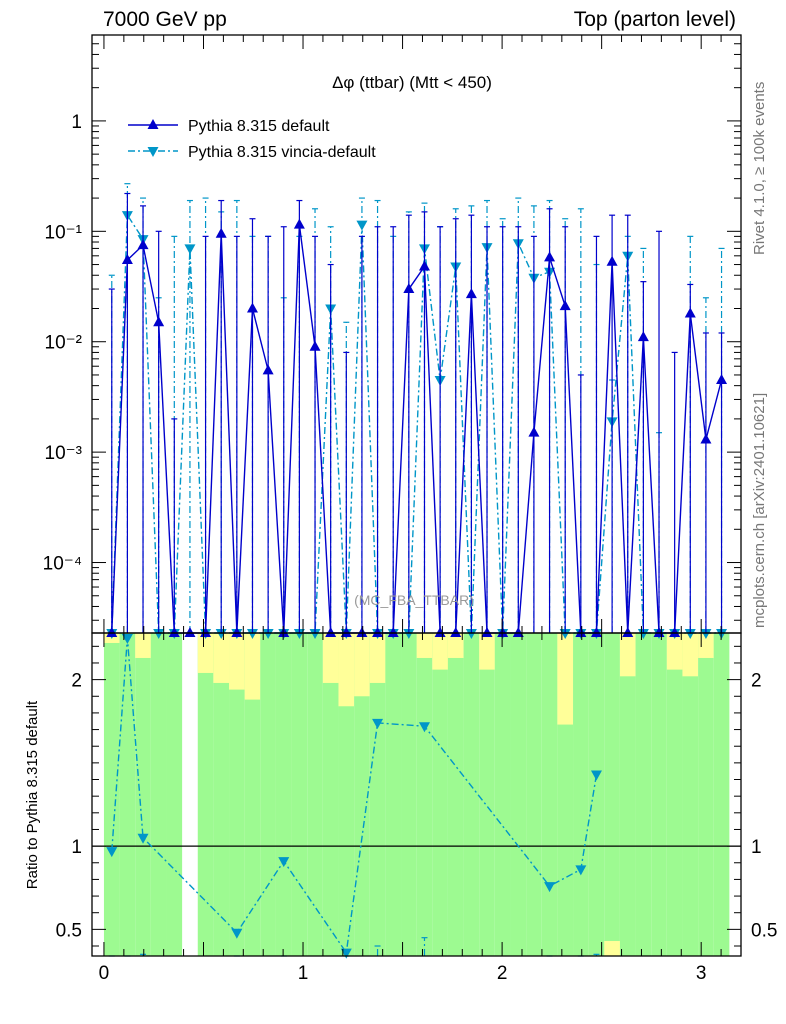  I want to click on plot-title: Δφ (ttbar) (Mtt < 450), so click(412, 82).